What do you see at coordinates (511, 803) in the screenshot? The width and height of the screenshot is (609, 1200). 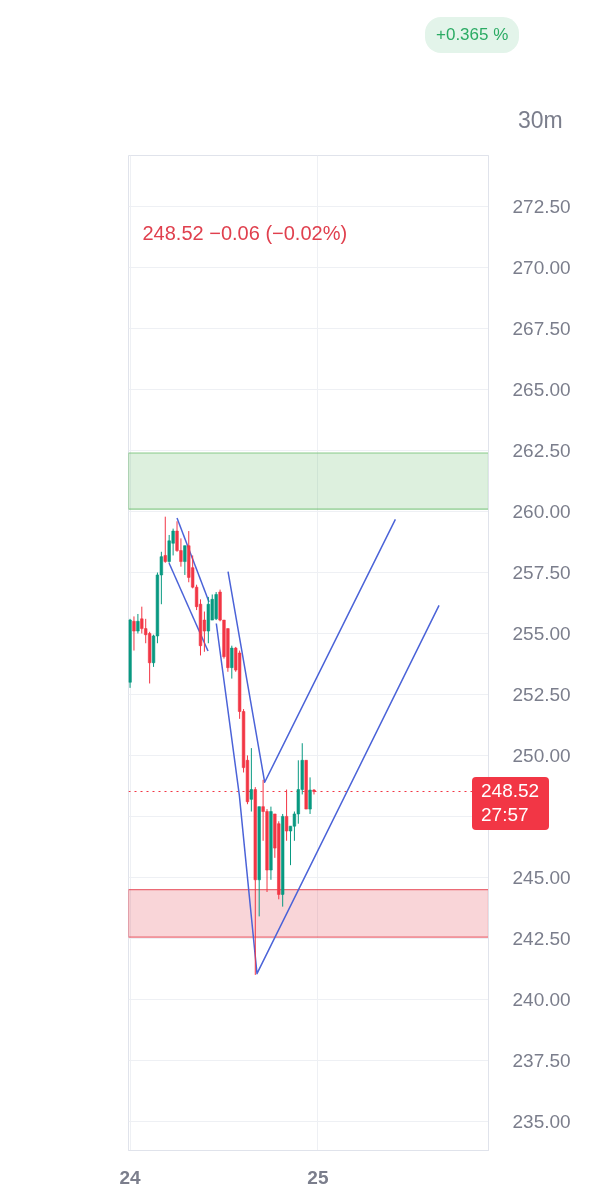 I see `ref-line-label: 248.52 27:57` at bounding box center [511, 803].